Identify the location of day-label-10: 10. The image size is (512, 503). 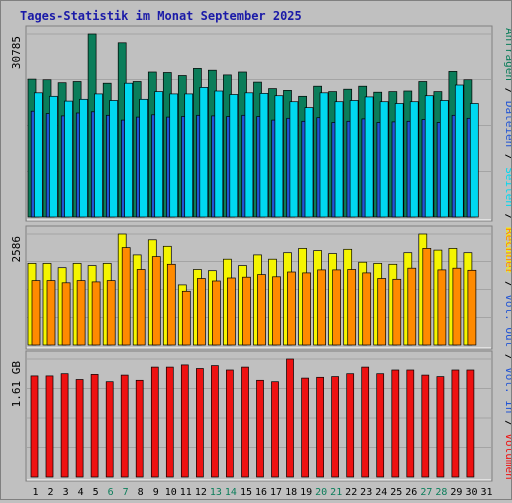
(171, 492).